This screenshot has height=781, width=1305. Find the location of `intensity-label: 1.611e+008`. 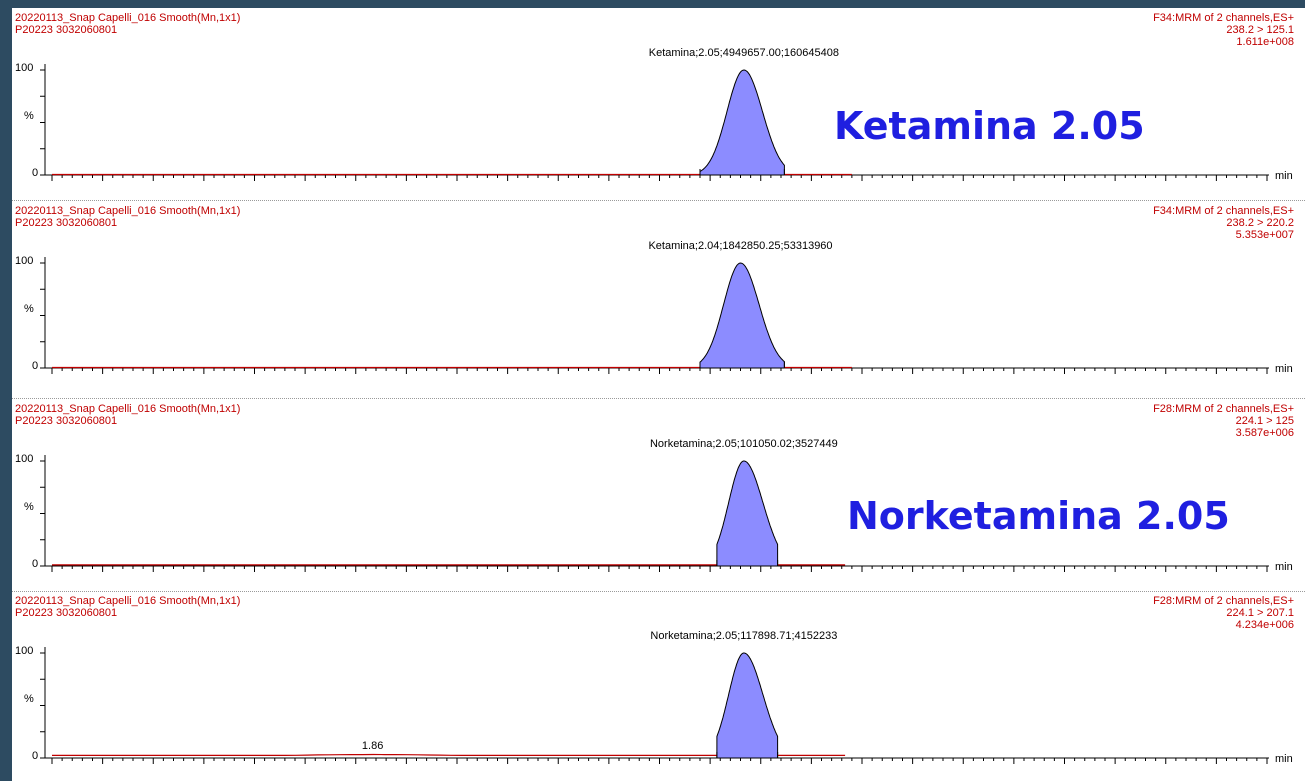

intensity-label: 1.611e+008 is located at coordinates (1265, 42).